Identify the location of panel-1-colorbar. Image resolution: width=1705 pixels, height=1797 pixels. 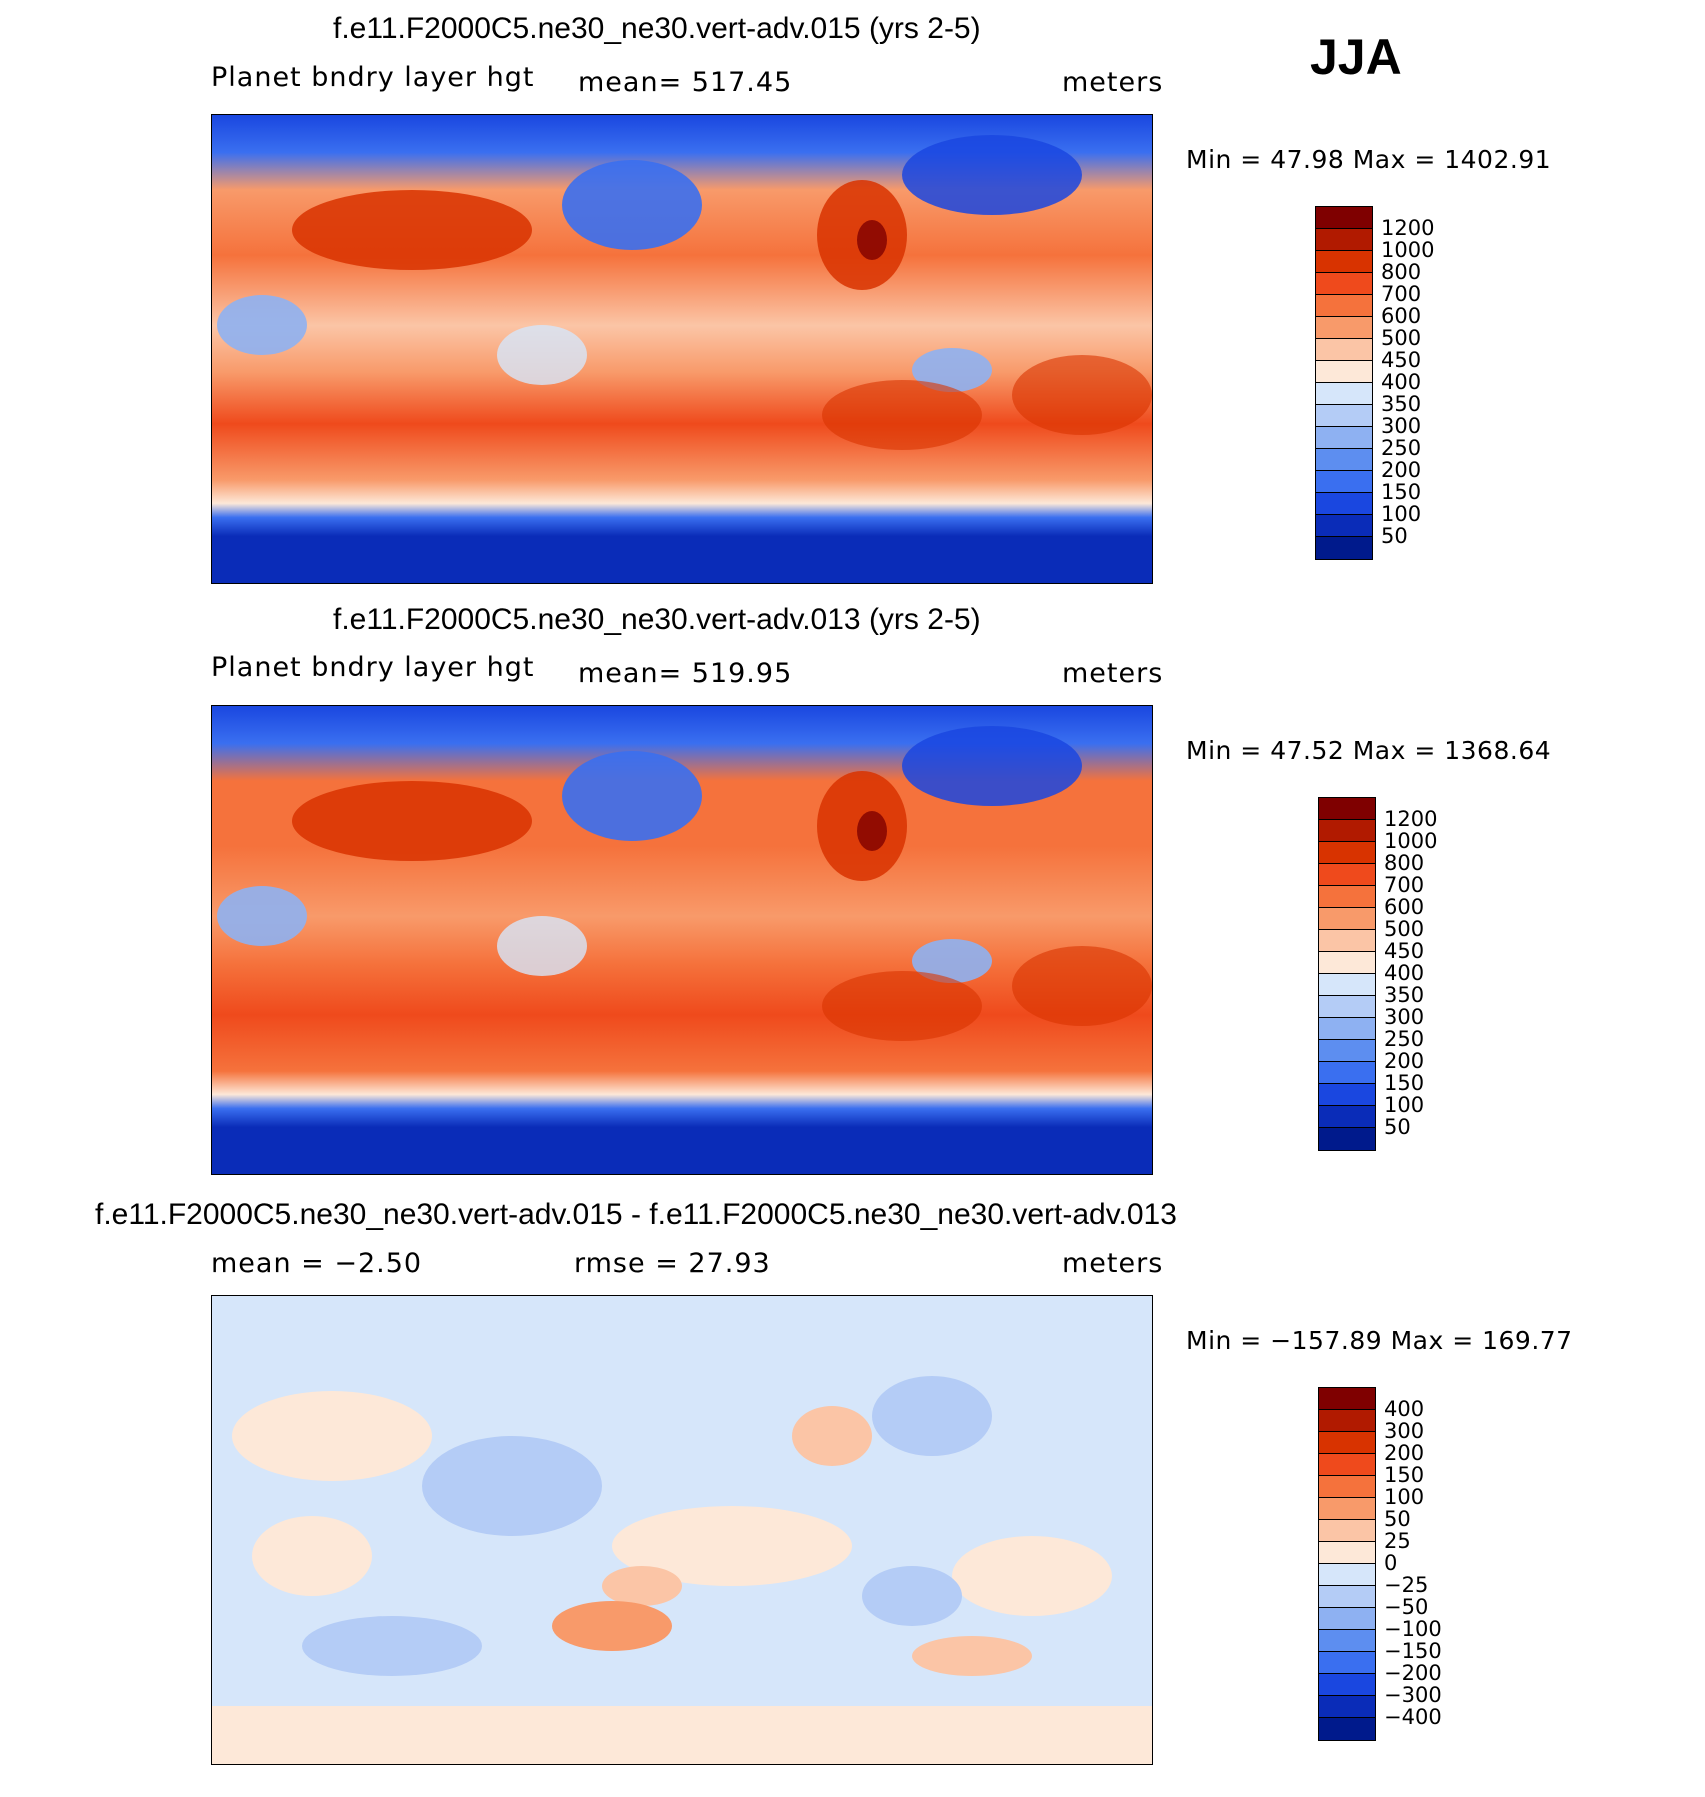
(1344, 383).